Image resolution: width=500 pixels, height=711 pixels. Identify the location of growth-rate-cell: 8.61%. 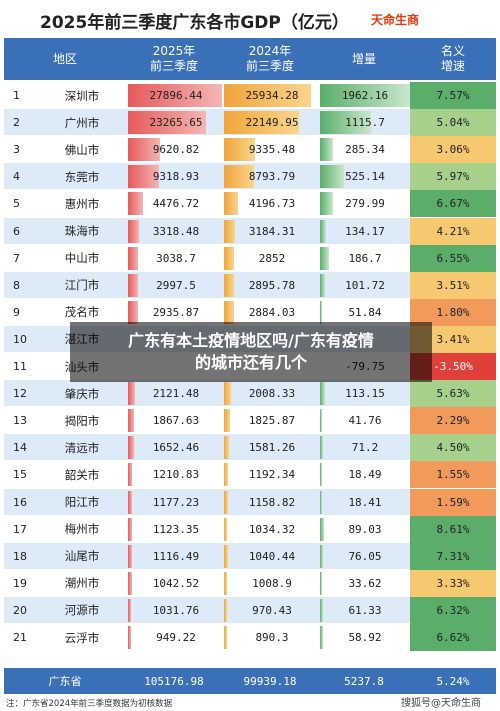
(453, 529).